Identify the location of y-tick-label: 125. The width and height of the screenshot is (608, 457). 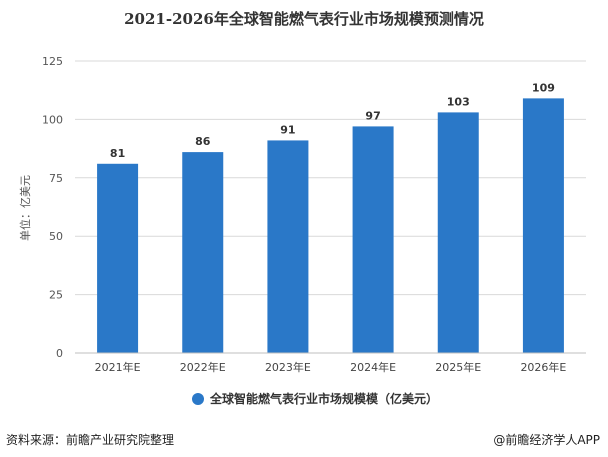
(52, 61).